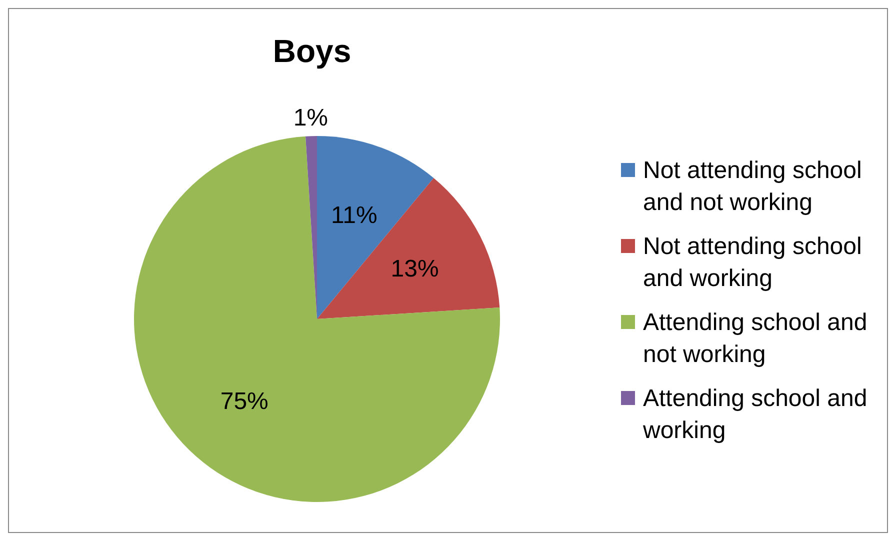 This screenshot has width=896, height=541. Describe the element at coordinates (408, 248) in the screenshot. I see `pie-slice` at that location.